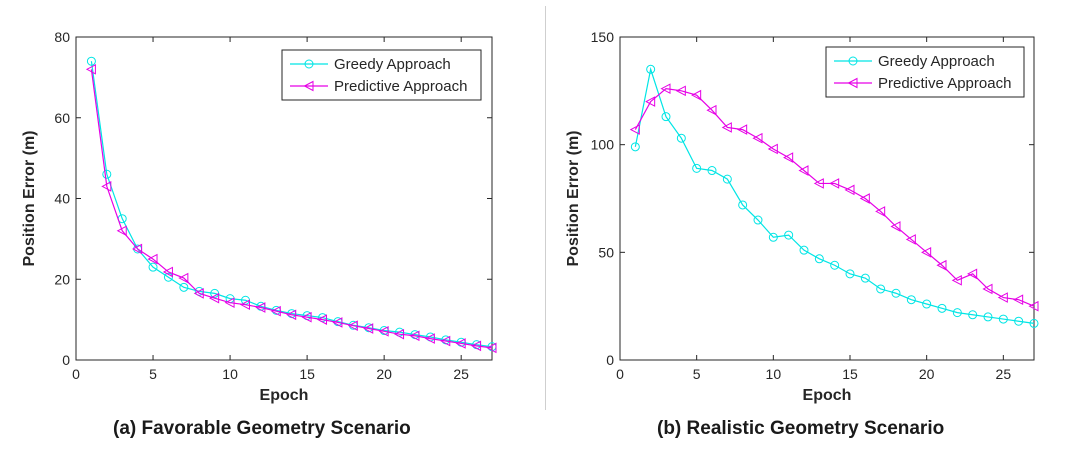 Image resolution: width=1069 pixels, height=451 pixels. What do you see at coordinates (603, 37) in the screenshot?
I see `y-tick-label: 150` at bounding box center [603, 37].